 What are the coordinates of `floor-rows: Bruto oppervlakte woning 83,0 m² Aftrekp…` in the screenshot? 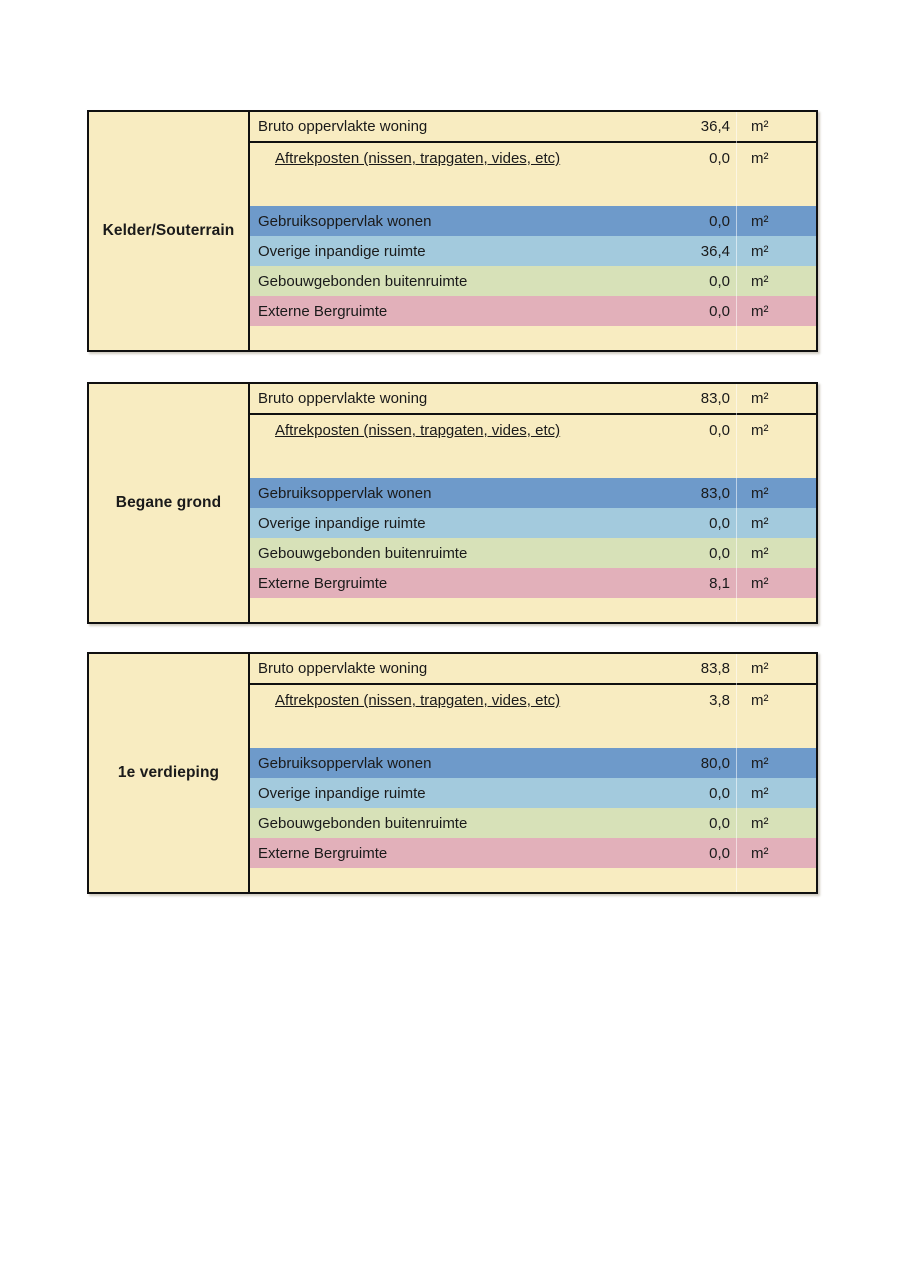 It's located at (533, 503).